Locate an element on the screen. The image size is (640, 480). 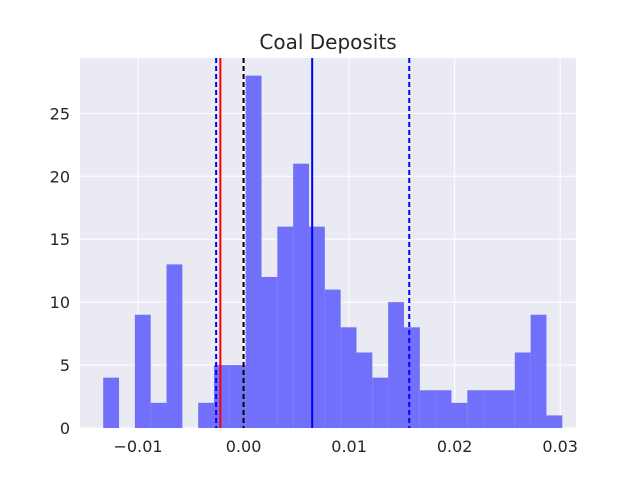
x-tick-label: 0.00 is located at coordinates (244, 446).